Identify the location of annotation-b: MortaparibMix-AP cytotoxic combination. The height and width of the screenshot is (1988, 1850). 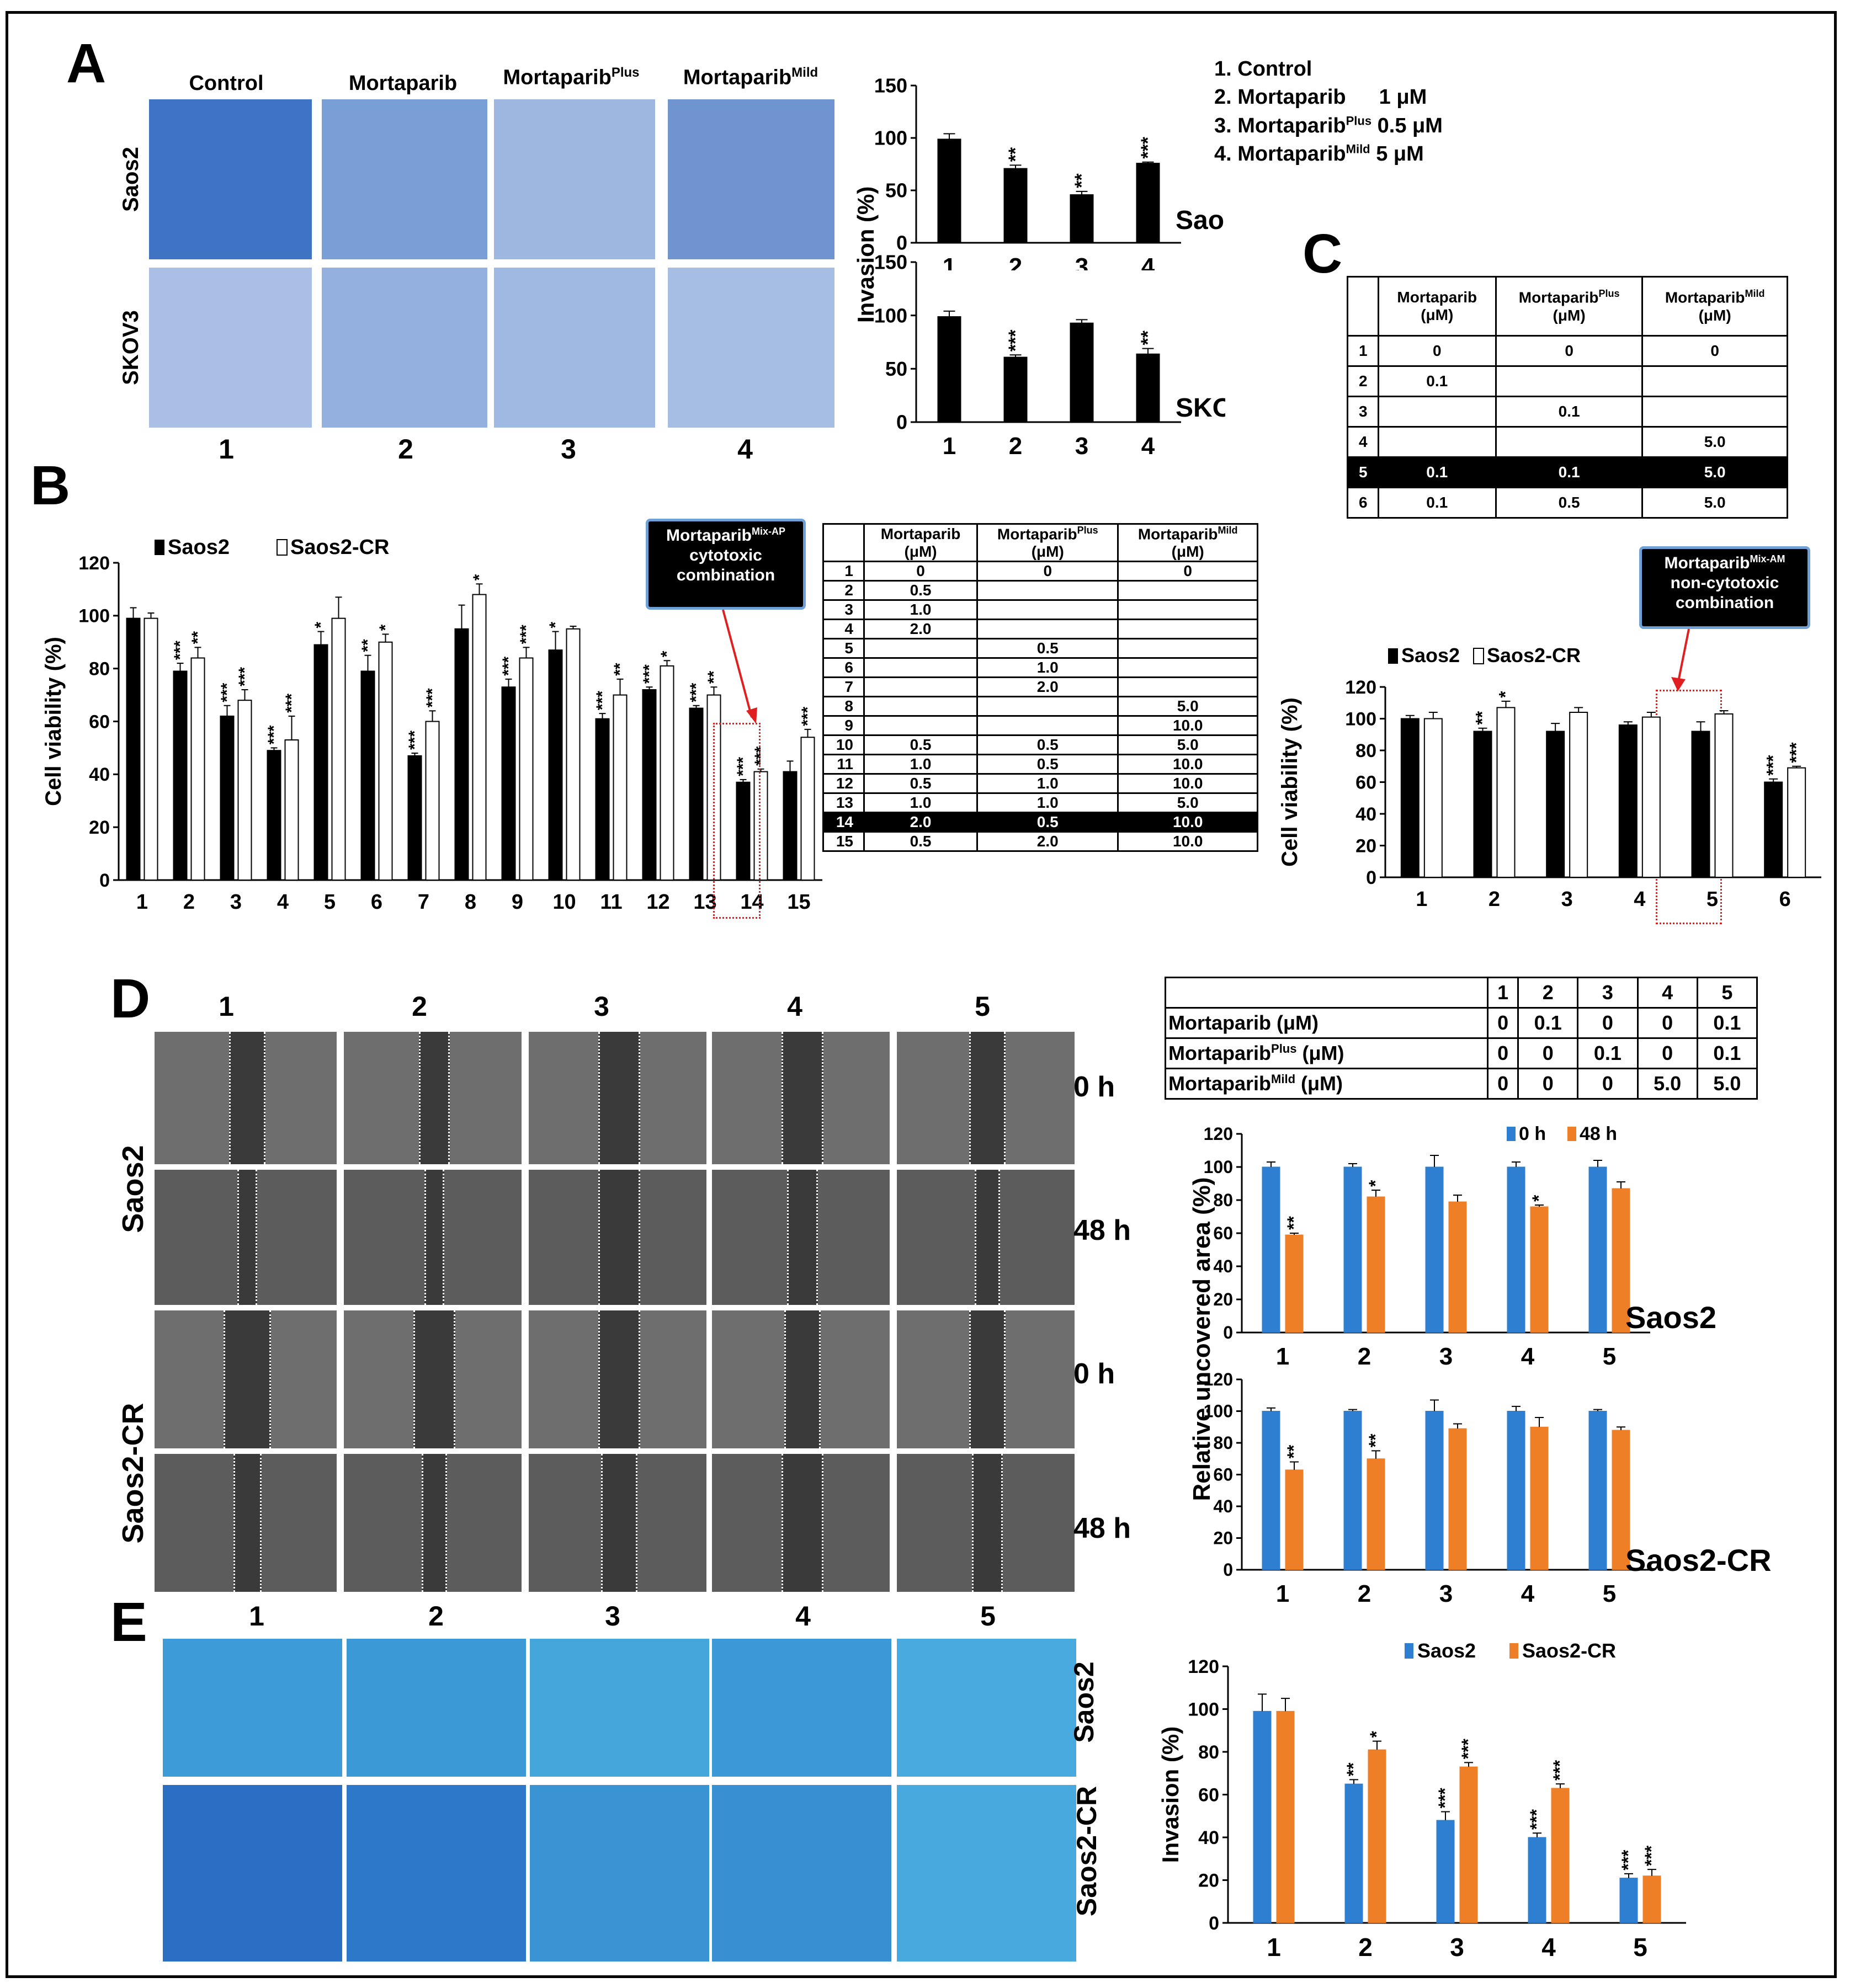
(726, 564).